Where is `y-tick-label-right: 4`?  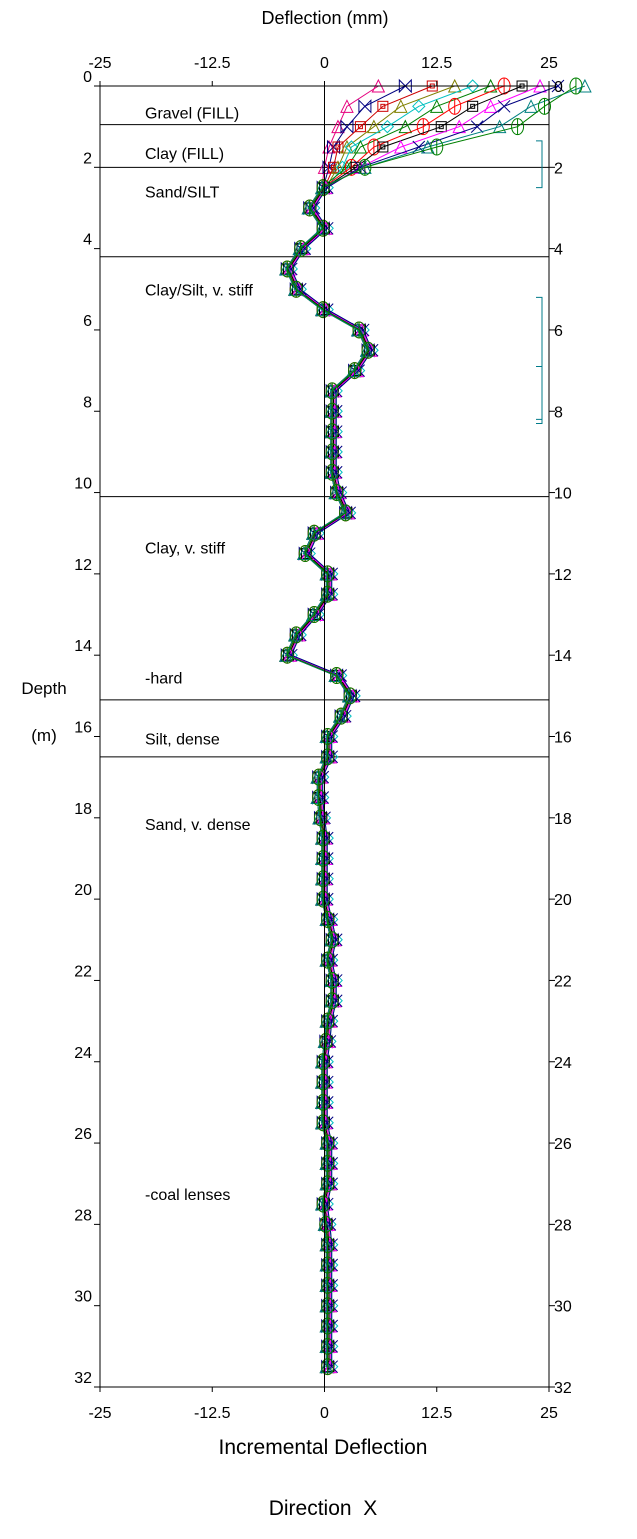 y-tick-label-right: 4 is located at coordinates (558, 250).